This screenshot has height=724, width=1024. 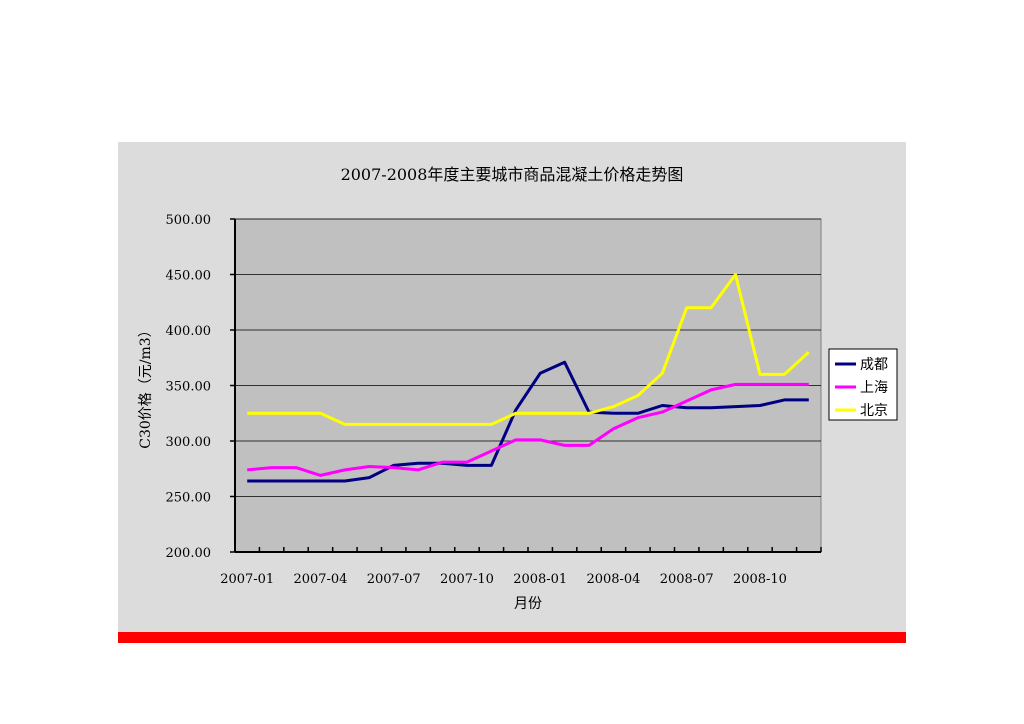 I want to click on y-tick-label-4: 400.00, so click(x=189, y=331).